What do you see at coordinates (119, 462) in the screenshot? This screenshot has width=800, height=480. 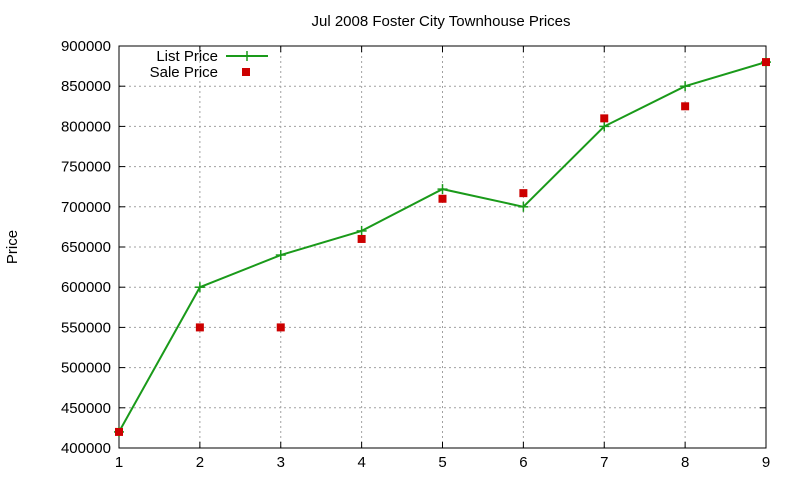 I see `x-tick-label: 1` at bounding box center [119, 462].